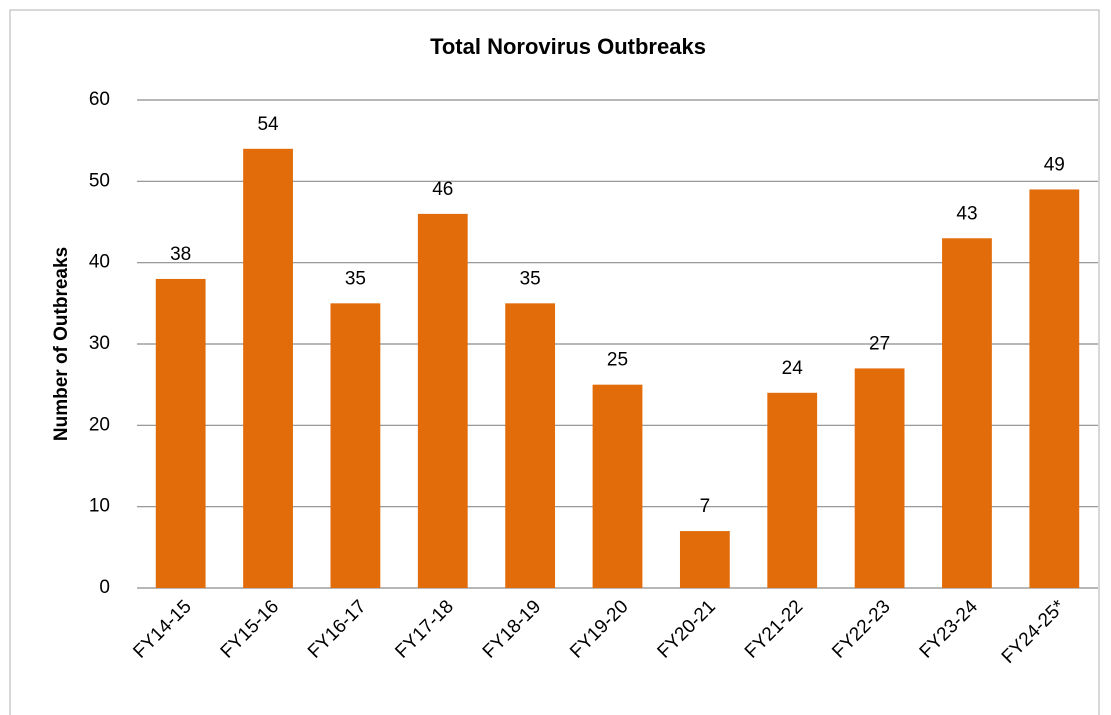 The width and height of the screenshot is (1111, 715). I want to click on x-tick-label: FY21-22, so click(774, 629).